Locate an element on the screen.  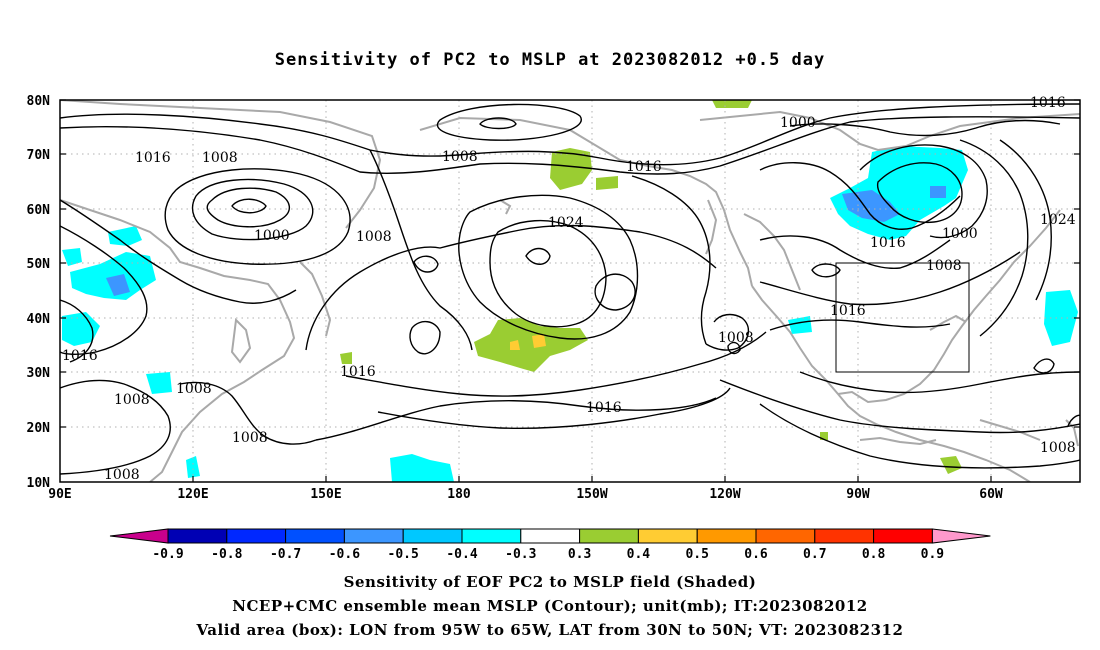
colorbar-label: -0.7 is located at coordinates (285, 554).